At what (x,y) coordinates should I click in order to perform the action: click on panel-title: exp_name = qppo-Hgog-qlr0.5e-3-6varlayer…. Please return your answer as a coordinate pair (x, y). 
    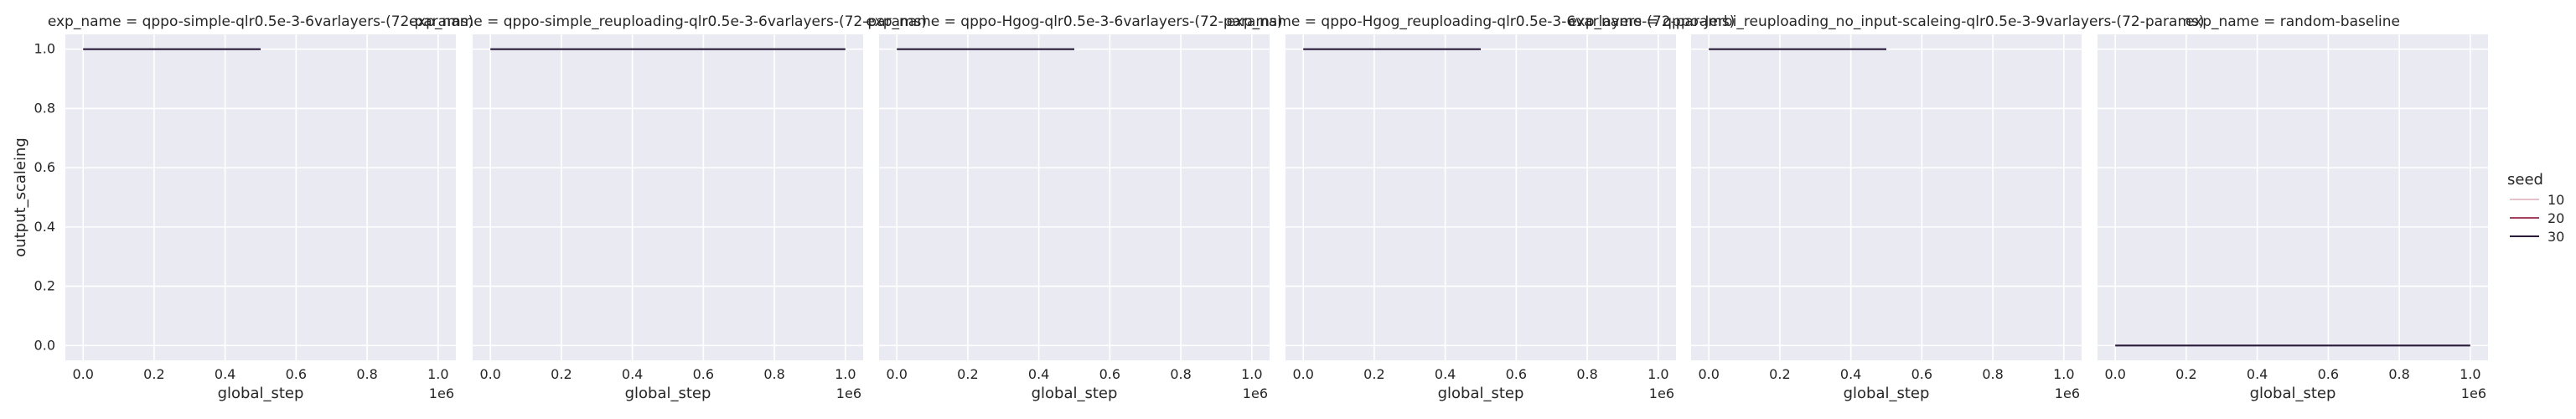
    Looking at the image, I should click on (1074, 21).